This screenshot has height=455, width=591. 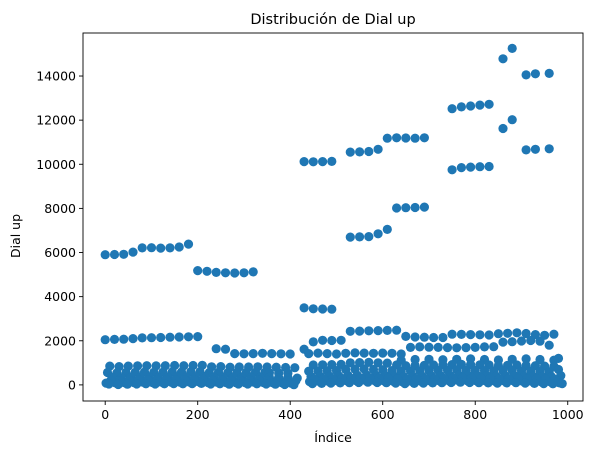 I want to click on x-tick-label: 0, so click(x=105, y=414).